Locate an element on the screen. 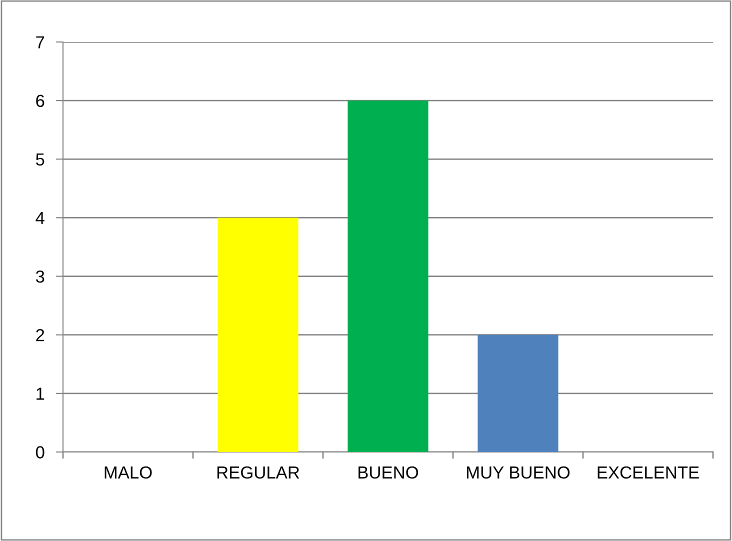 The height and width of the screenshot is (541, 732). x-tick-label: MALO is located at coordinates (128, 472).